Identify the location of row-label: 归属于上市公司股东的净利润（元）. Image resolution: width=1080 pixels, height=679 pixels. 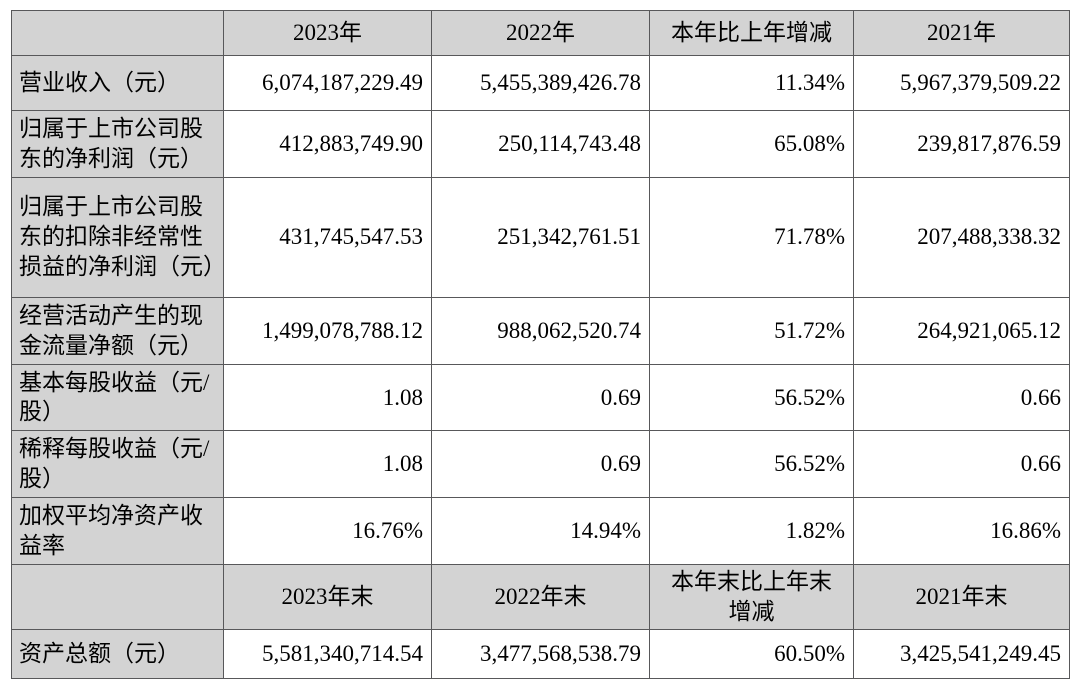
(117, 144).